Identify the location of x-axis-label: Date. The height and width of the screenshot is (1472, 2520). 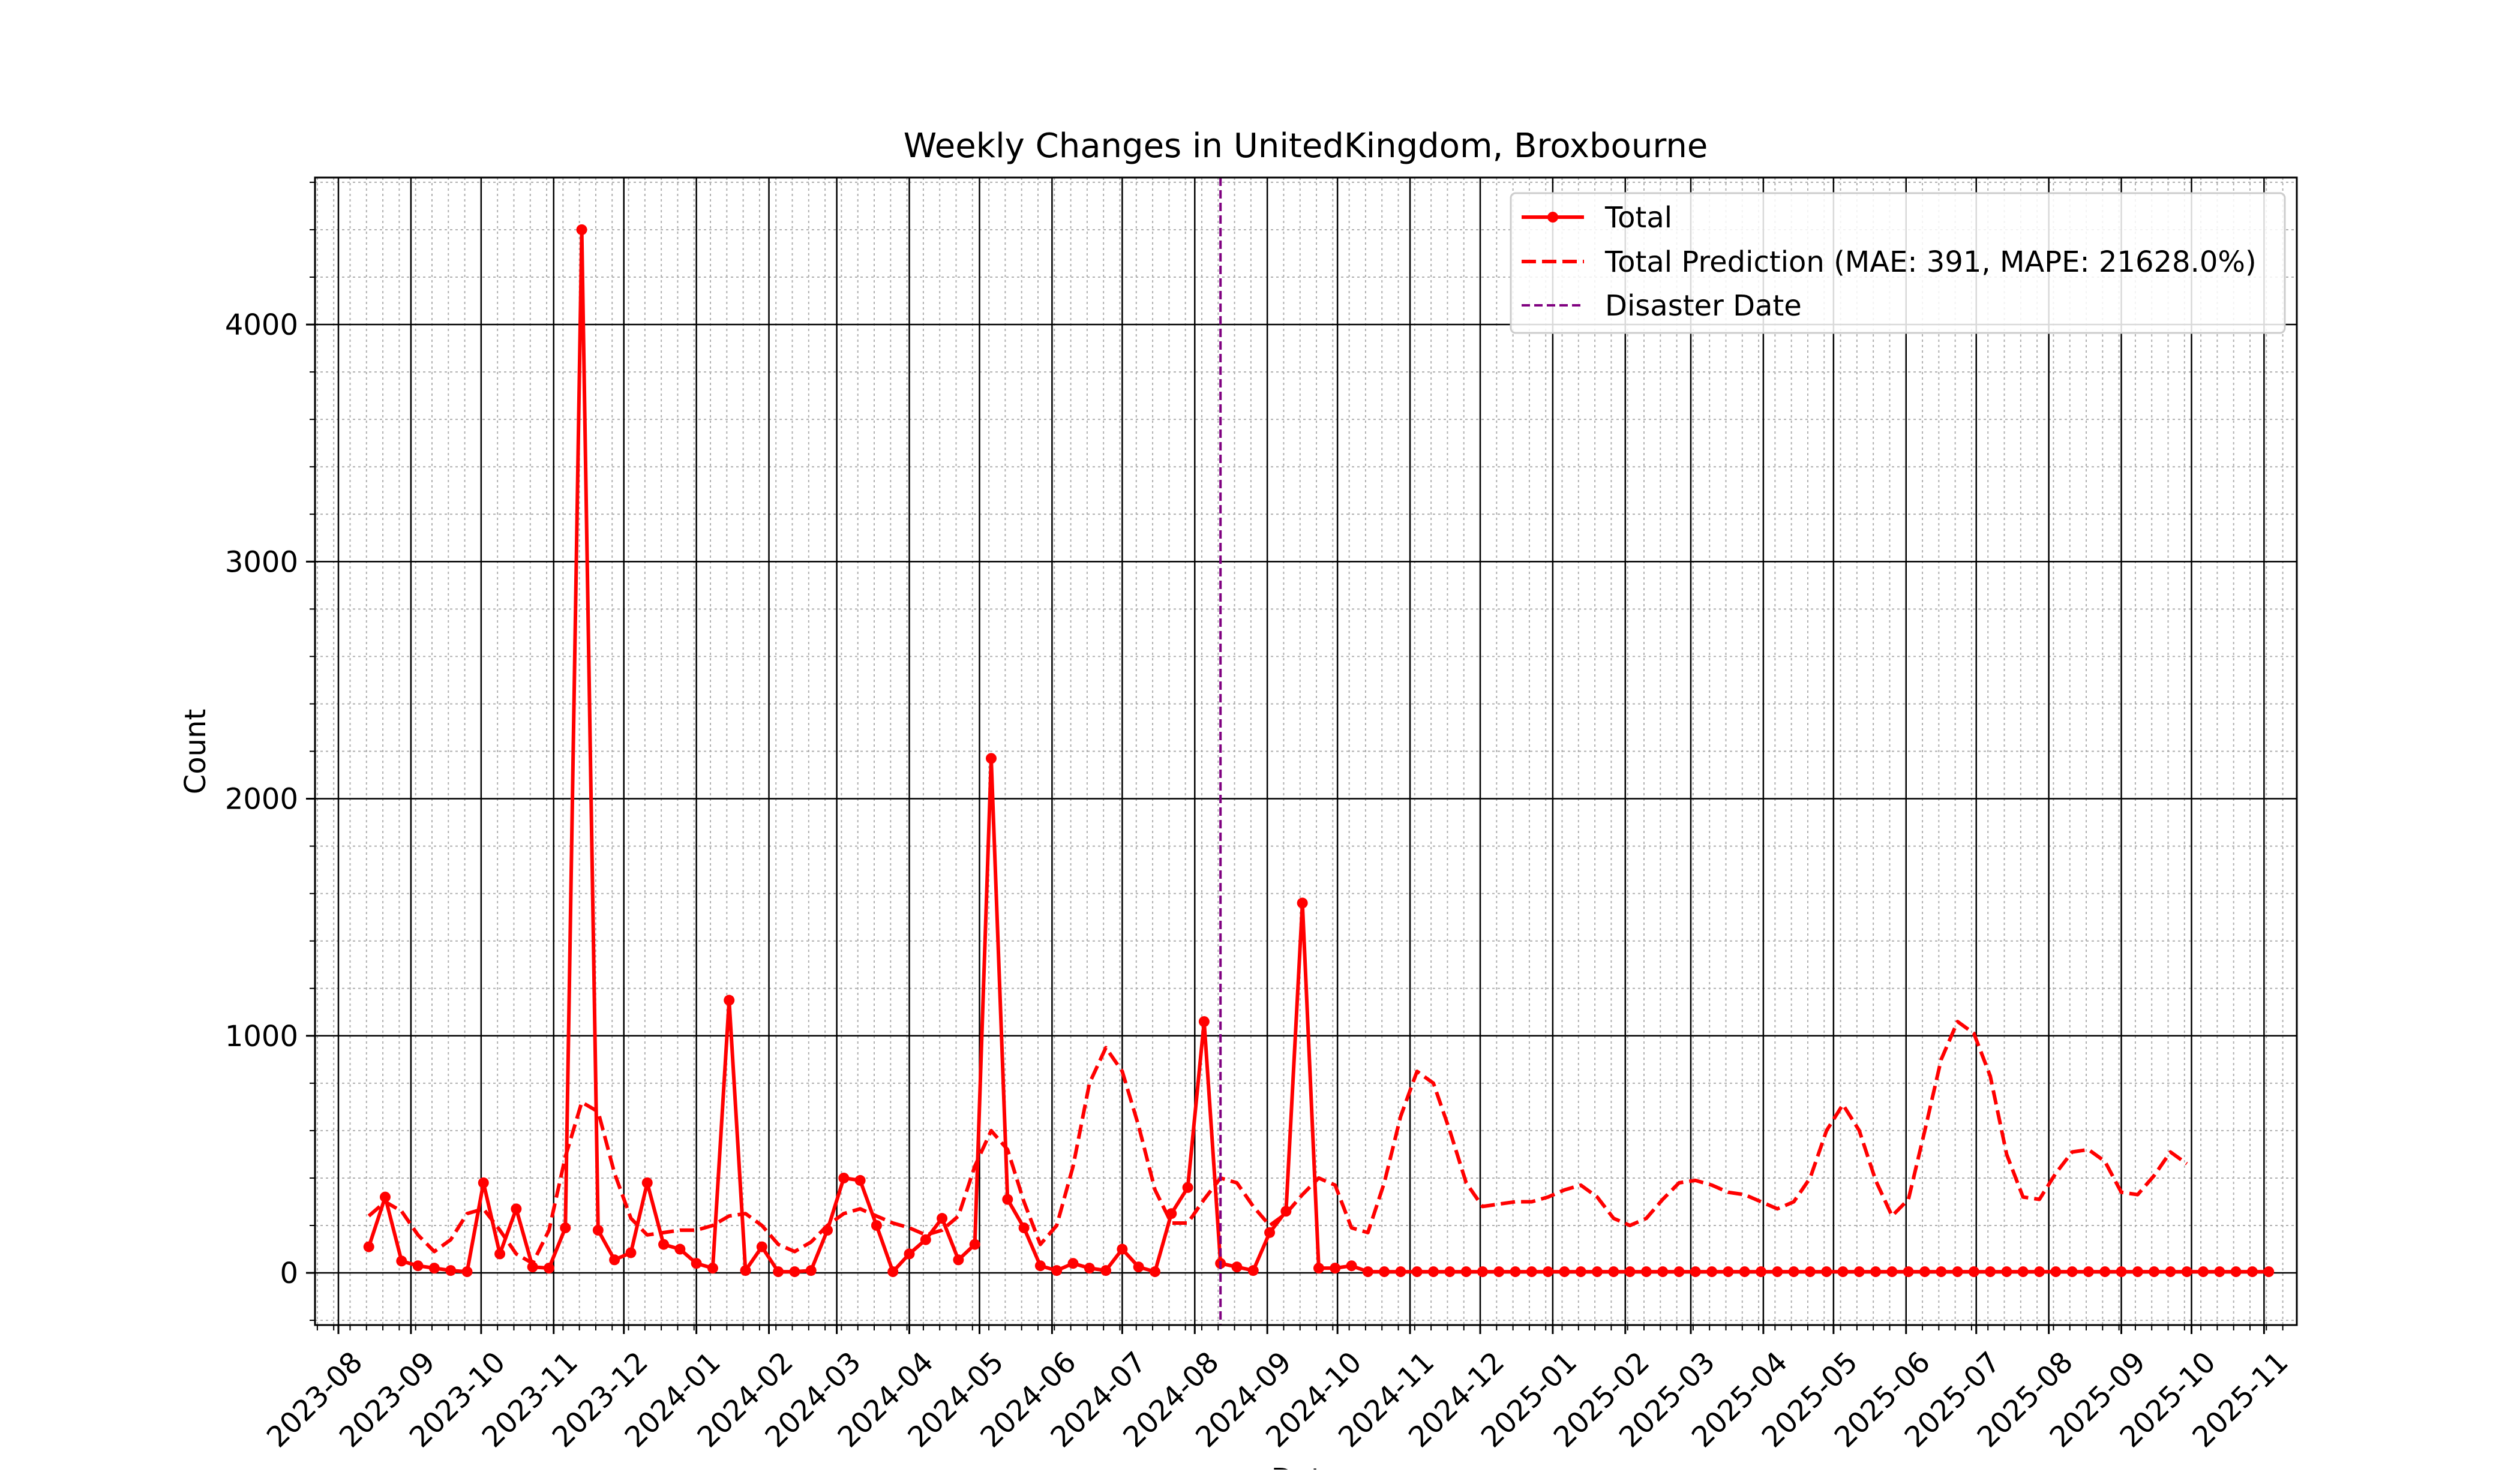
(1305, 1466).